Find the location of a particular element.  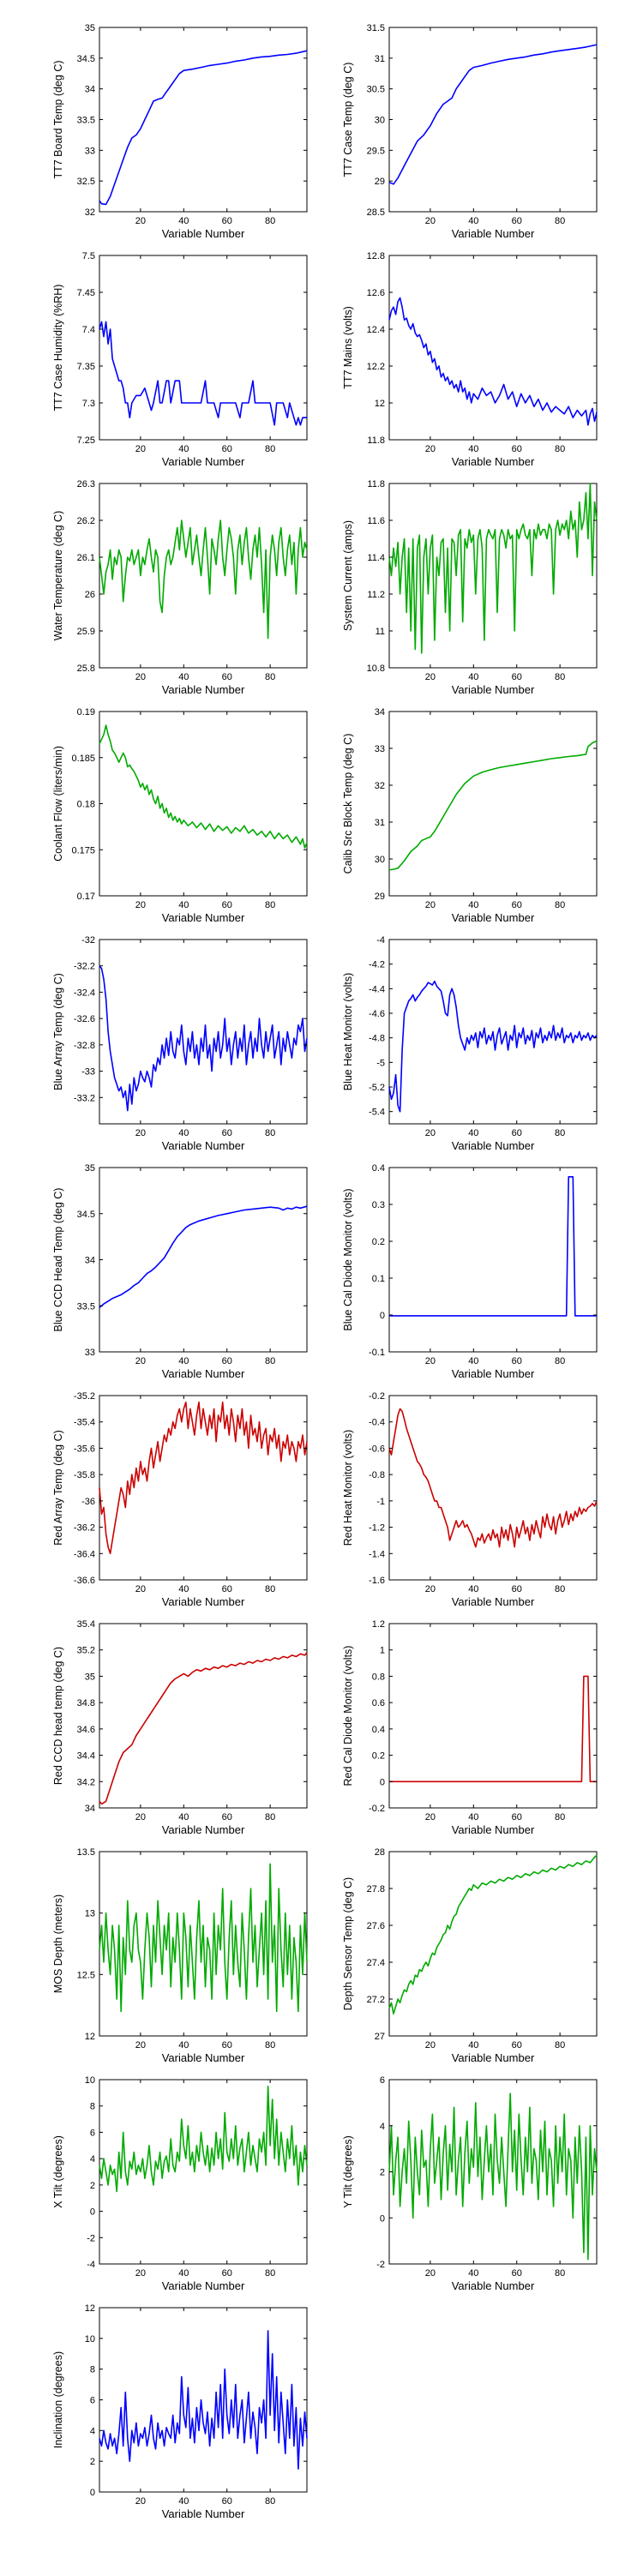

chart-18-ytick-label: 27.4 is located at coordinates (376, 1963).